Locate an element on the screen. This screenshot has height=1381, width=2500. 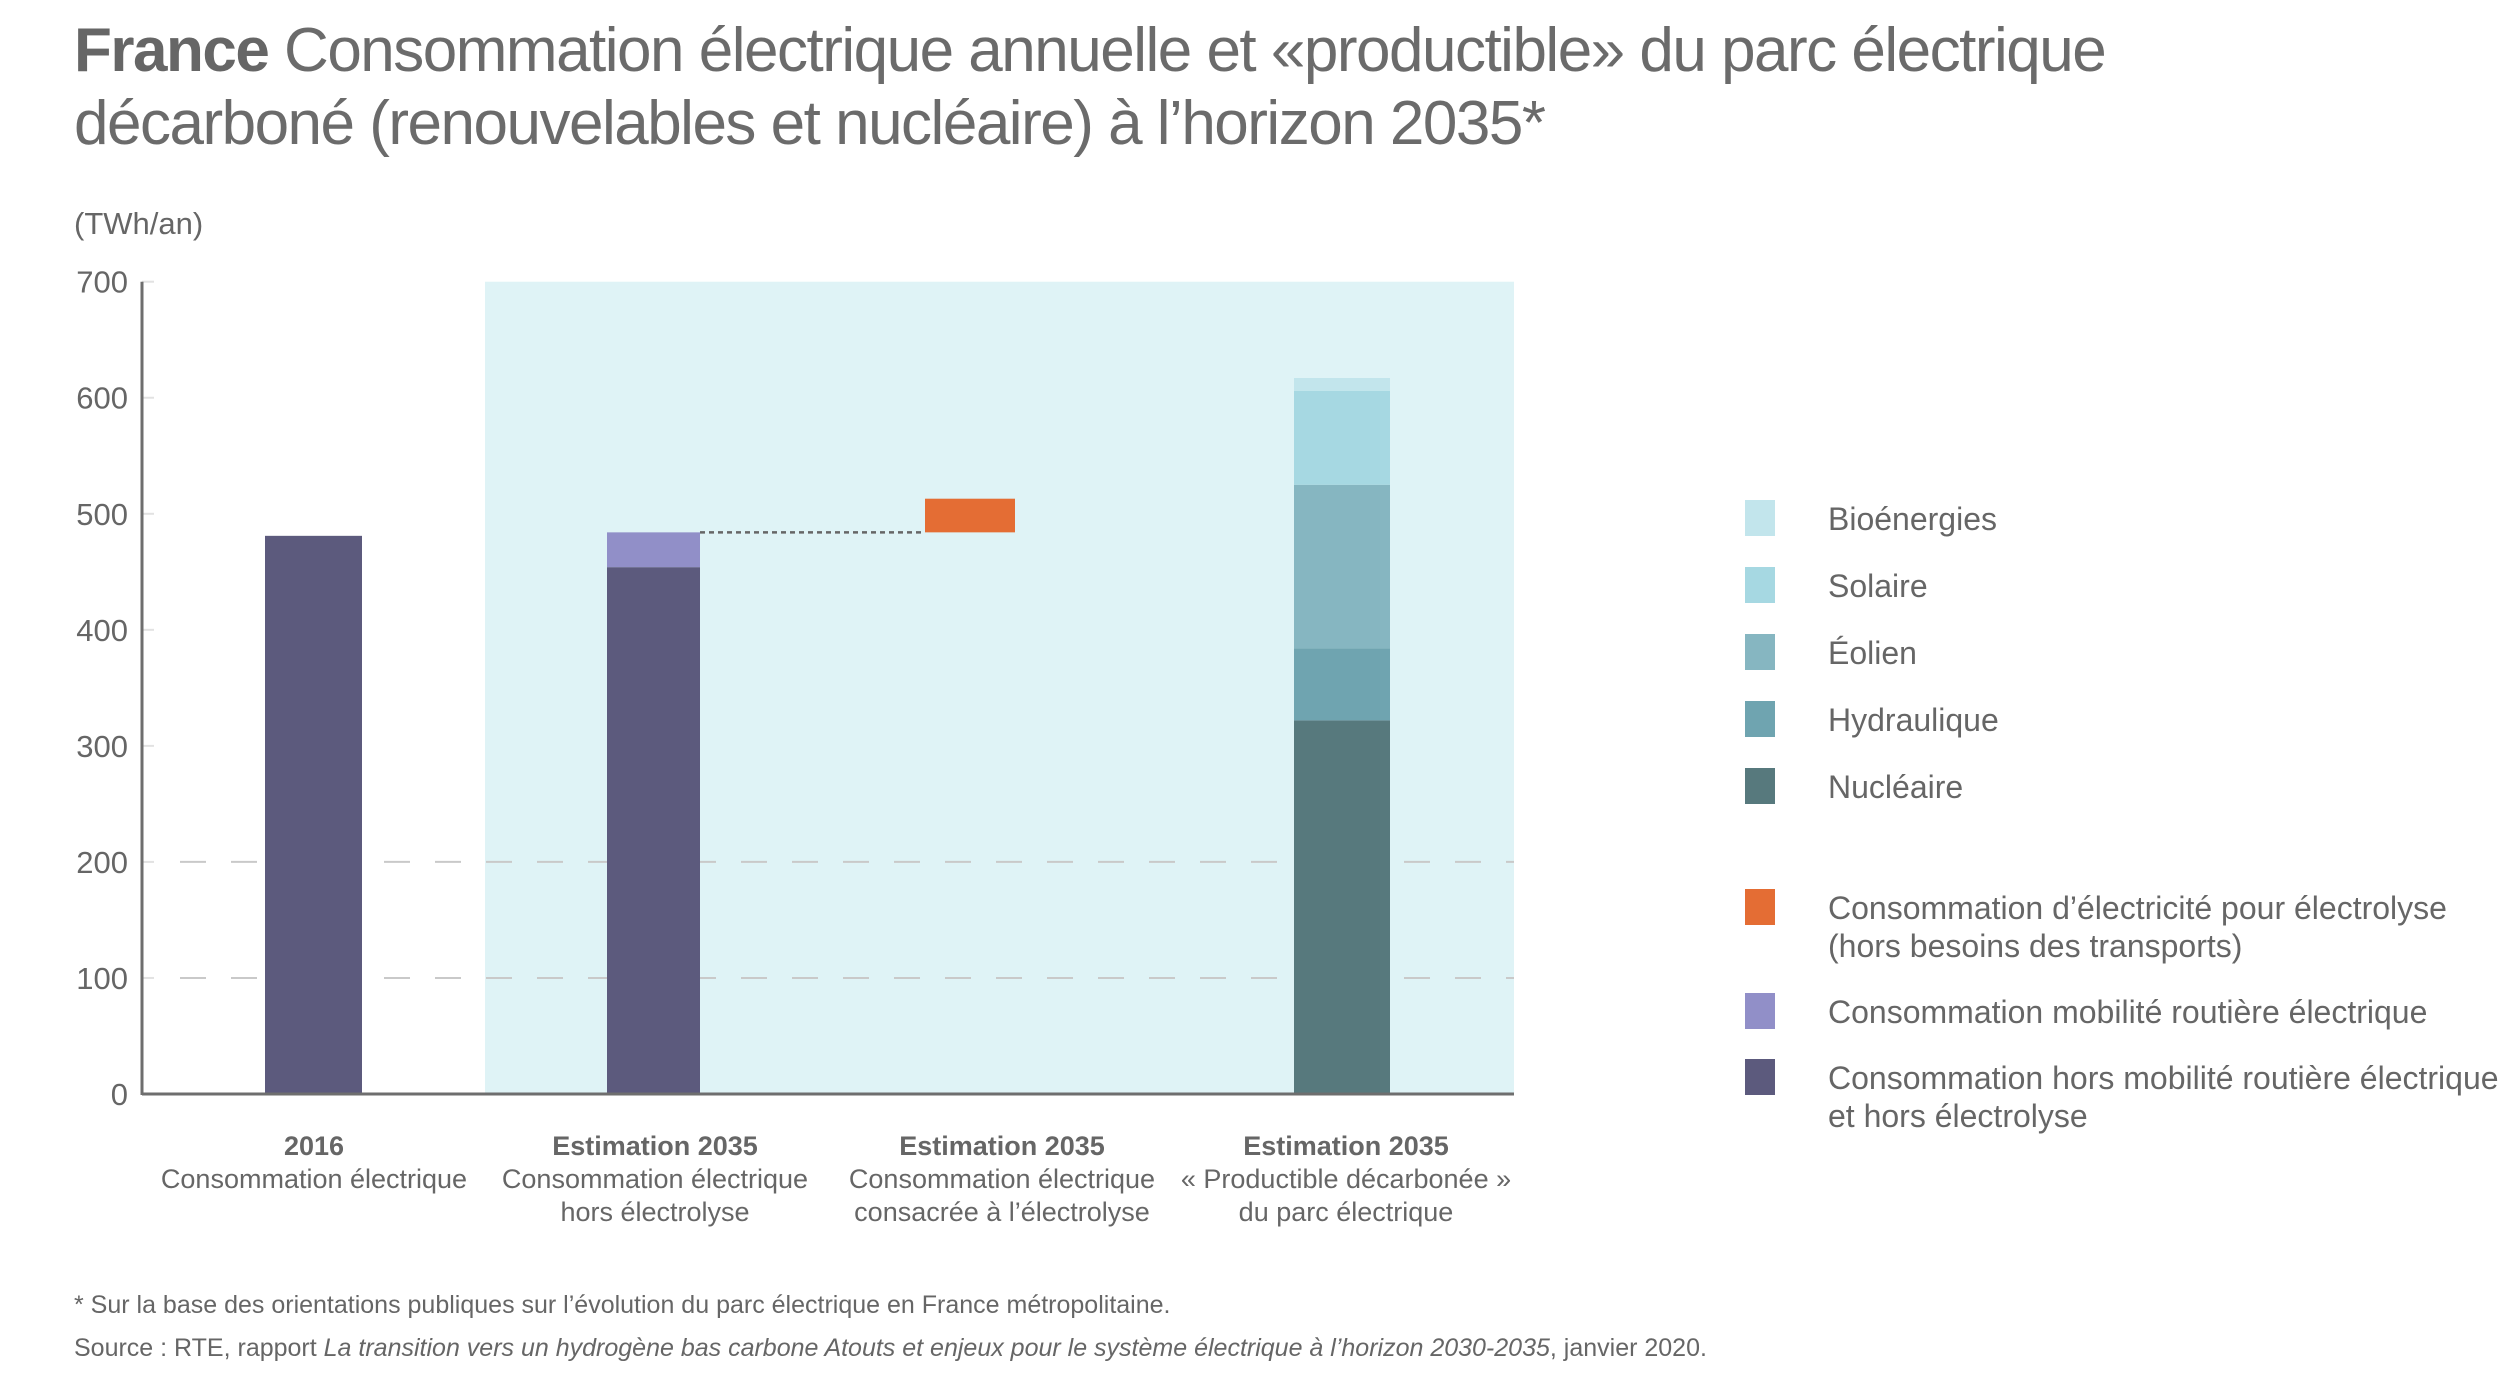
x-category-label-line: consacrée à l’électrolyse is located at coordinates (1002, 1212).